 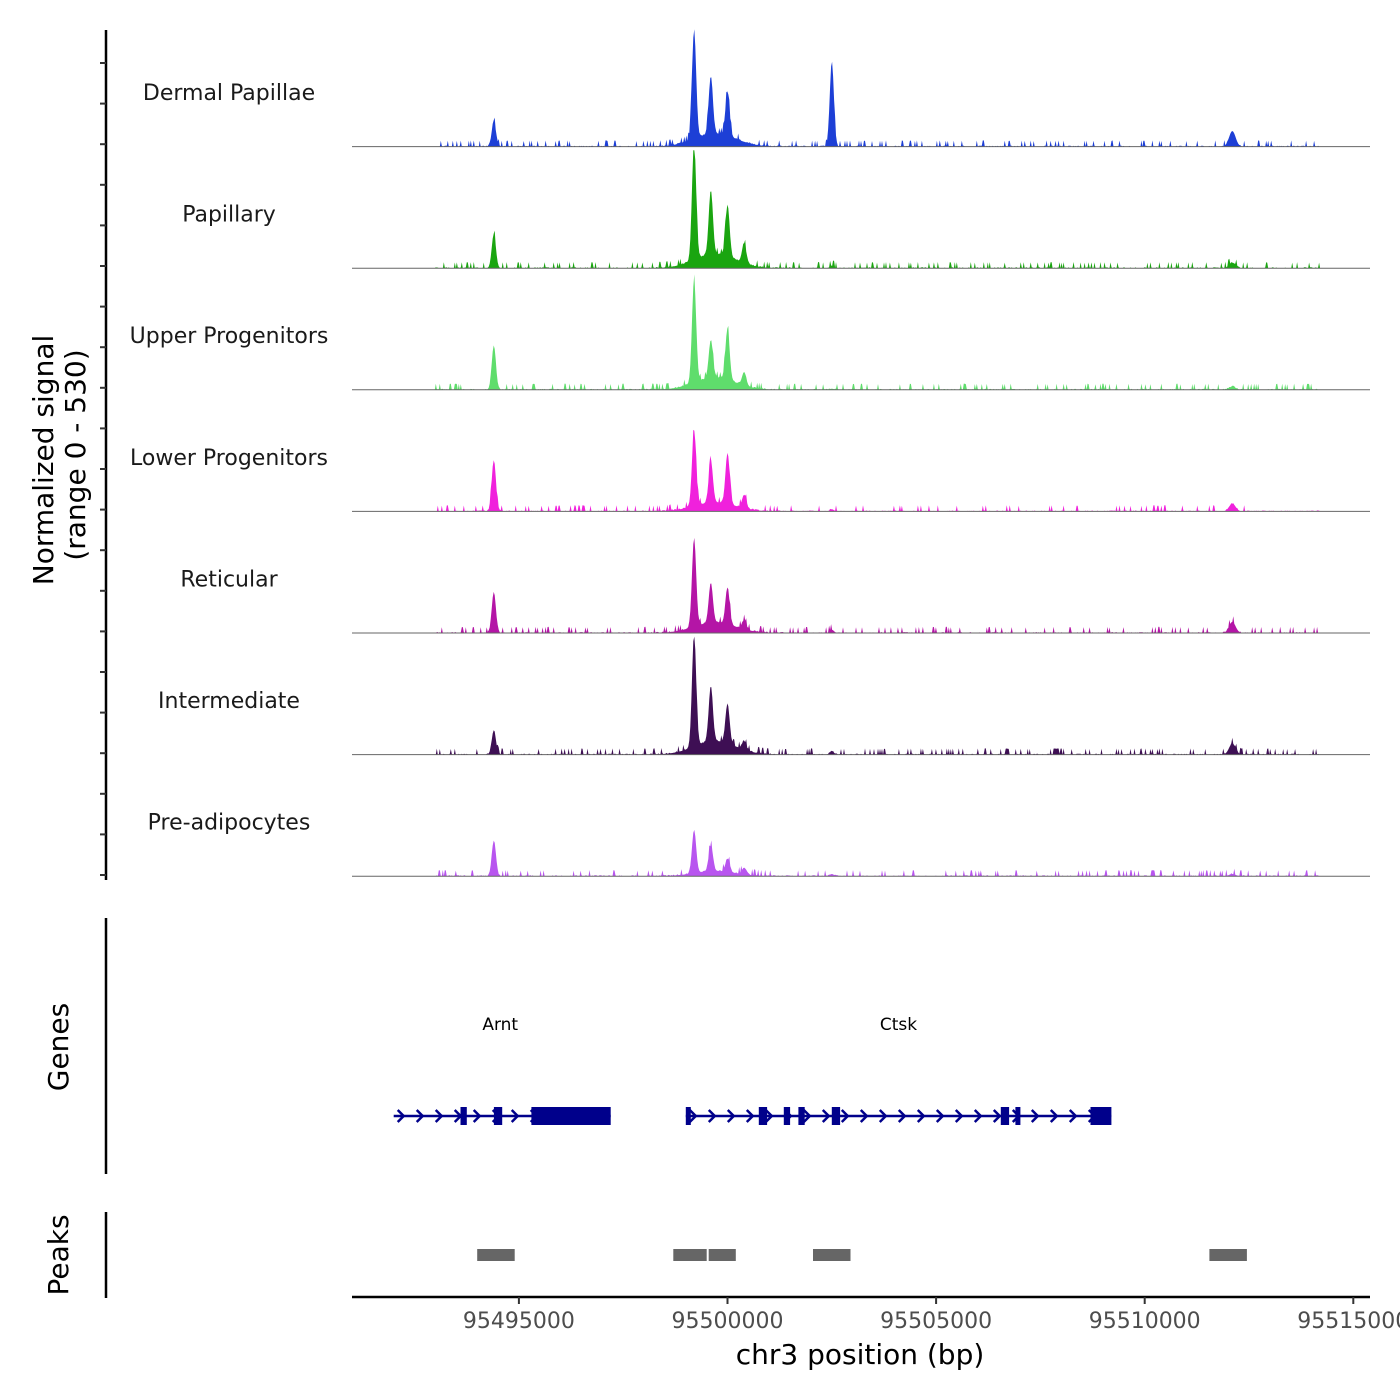 What do you see at coordinates (43, 460) in the screenshot?
I see `y-axis-title-line1: Normalized signal` at bounding box center [43, 460].